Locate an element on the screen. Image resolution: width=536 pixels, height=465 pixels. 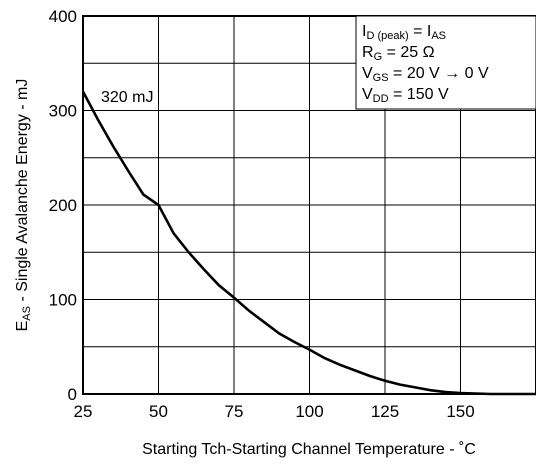
legend-subscript: D (peak) is located at coordinates (387, 36).